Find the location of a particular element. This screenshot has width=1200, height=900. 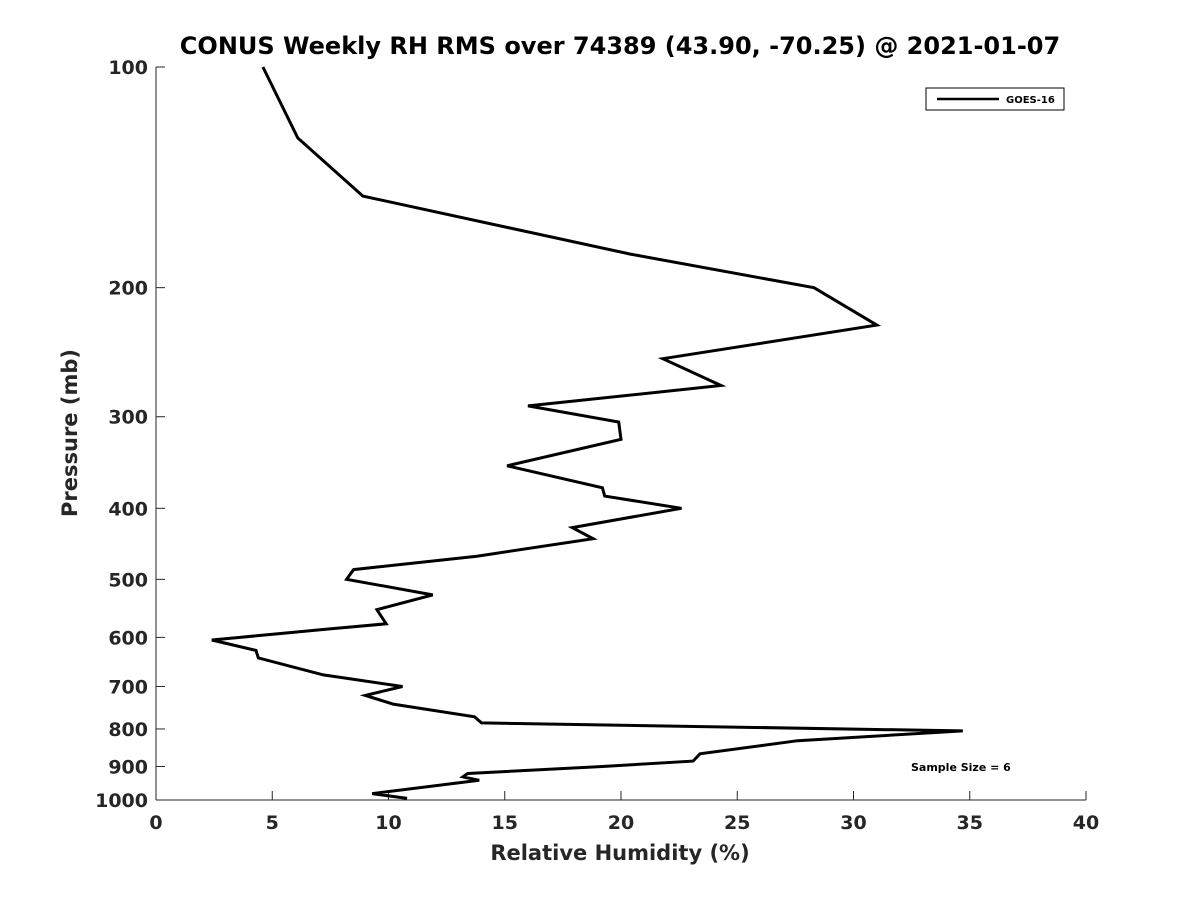

x-tick-label: 0 is located at coordinates (155, 823).